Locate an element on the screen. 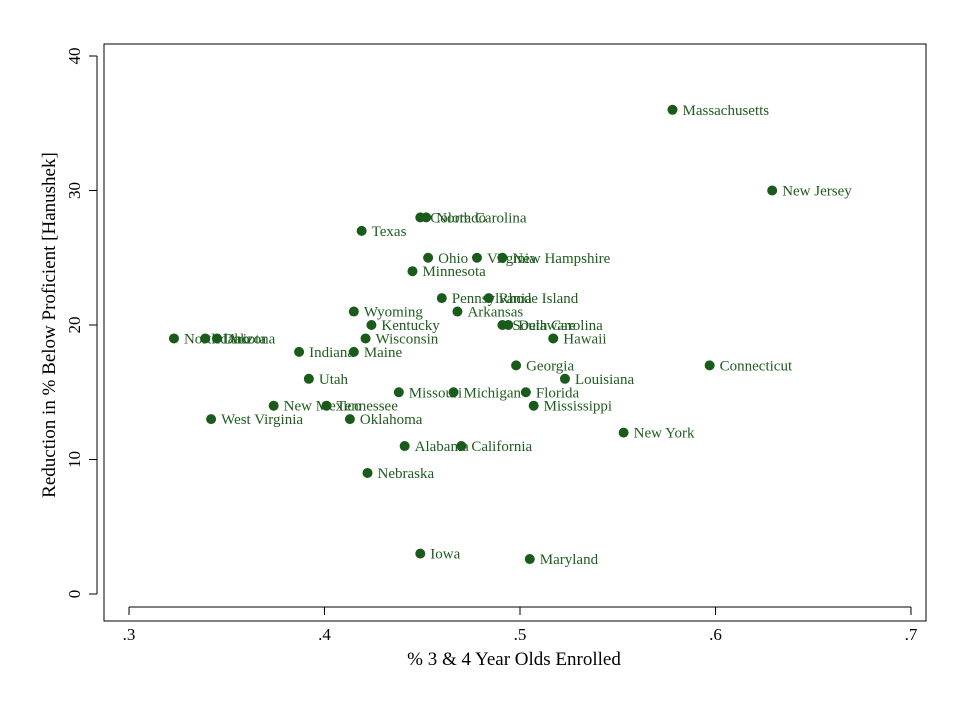 The image size is (960, 720). data-point-label: Nebraska is located at coordinates (406, 474).